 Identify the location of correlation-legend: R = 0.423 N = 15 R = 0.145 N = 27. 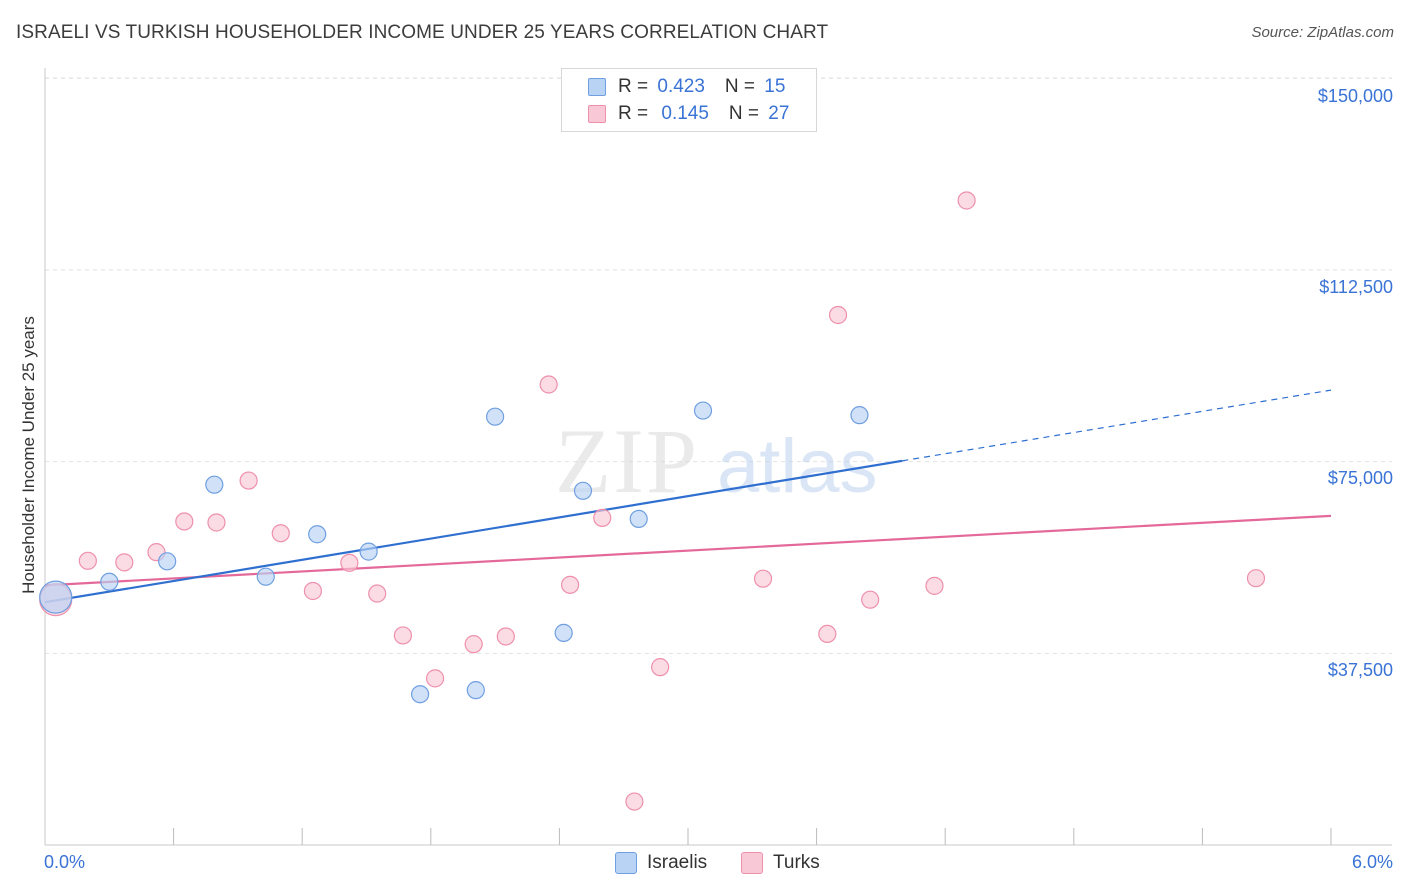
(689, 100).